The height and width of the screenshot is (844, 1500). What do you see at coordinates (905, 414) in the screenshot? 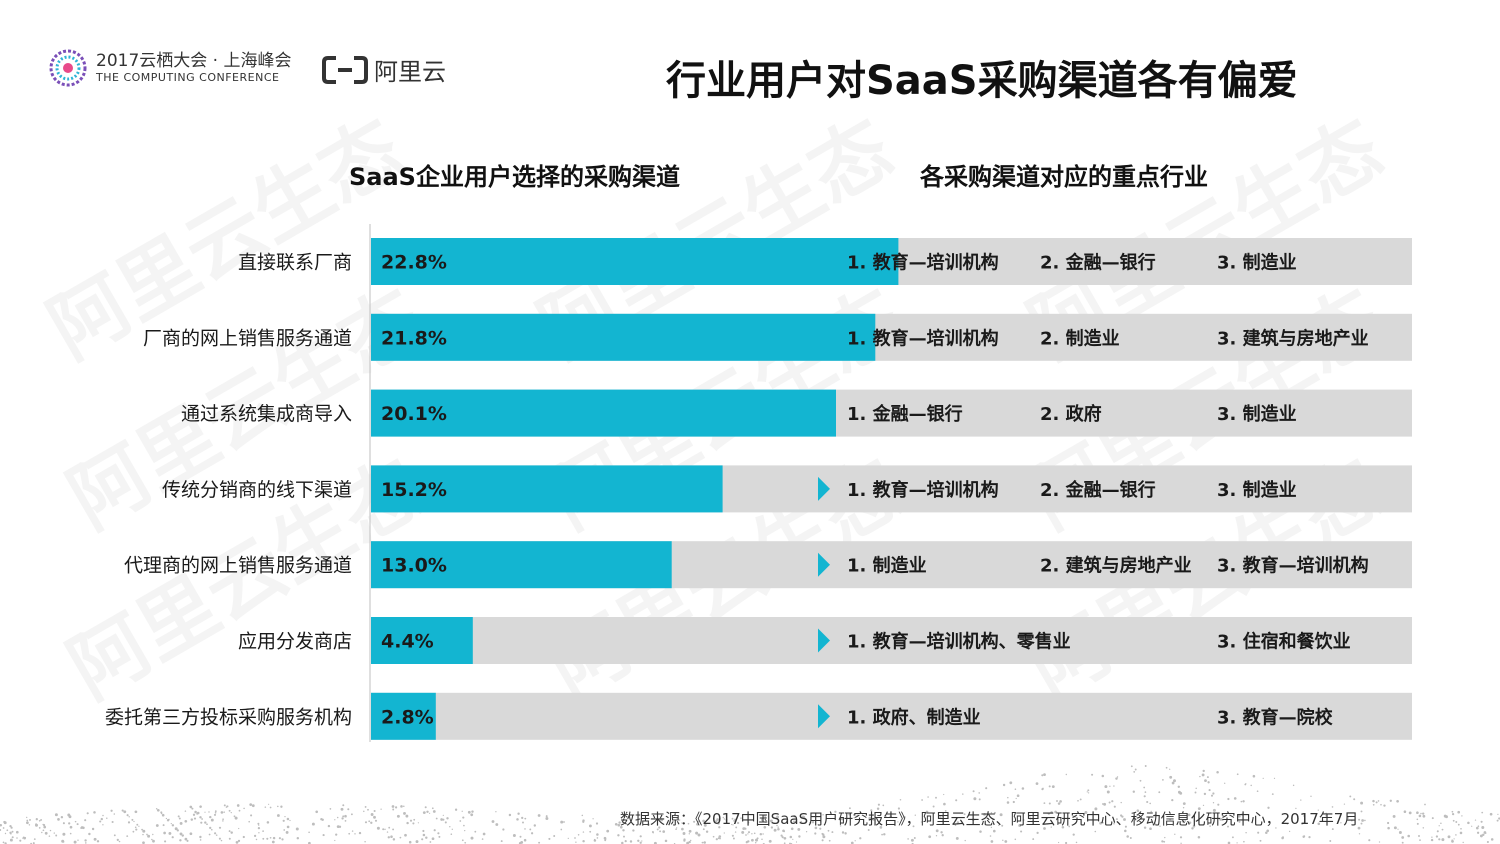
I see `industry-item: 1. 金融—银行` at bounding box center [905, 414].